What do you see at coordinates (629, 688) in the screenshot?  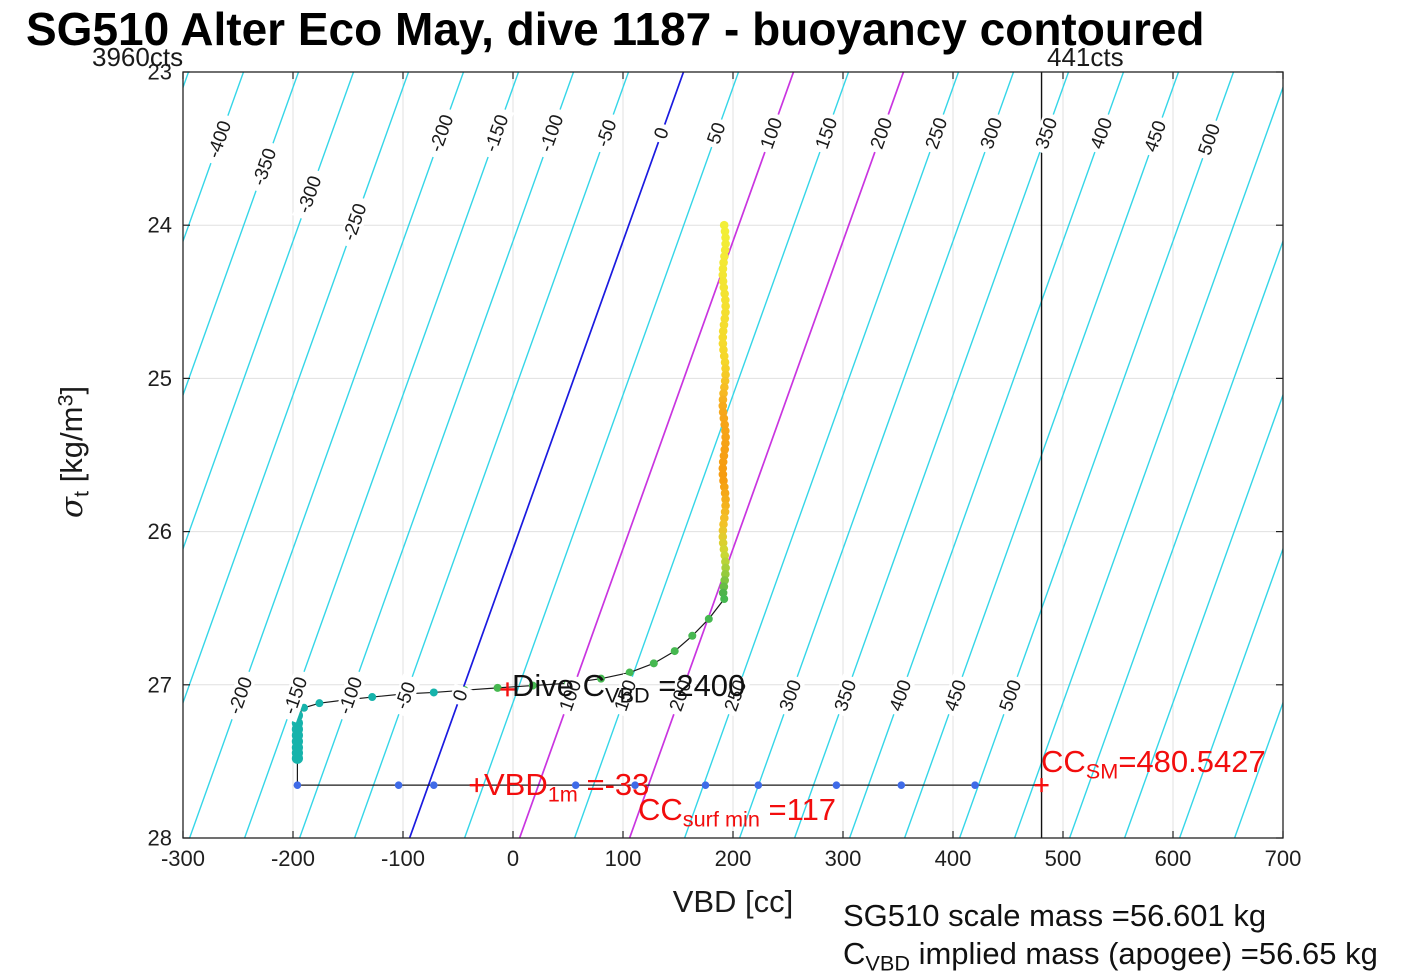 I see `annotation-dive-cvbd: Dive CVBD =2400` at bounding box center [629, 688].